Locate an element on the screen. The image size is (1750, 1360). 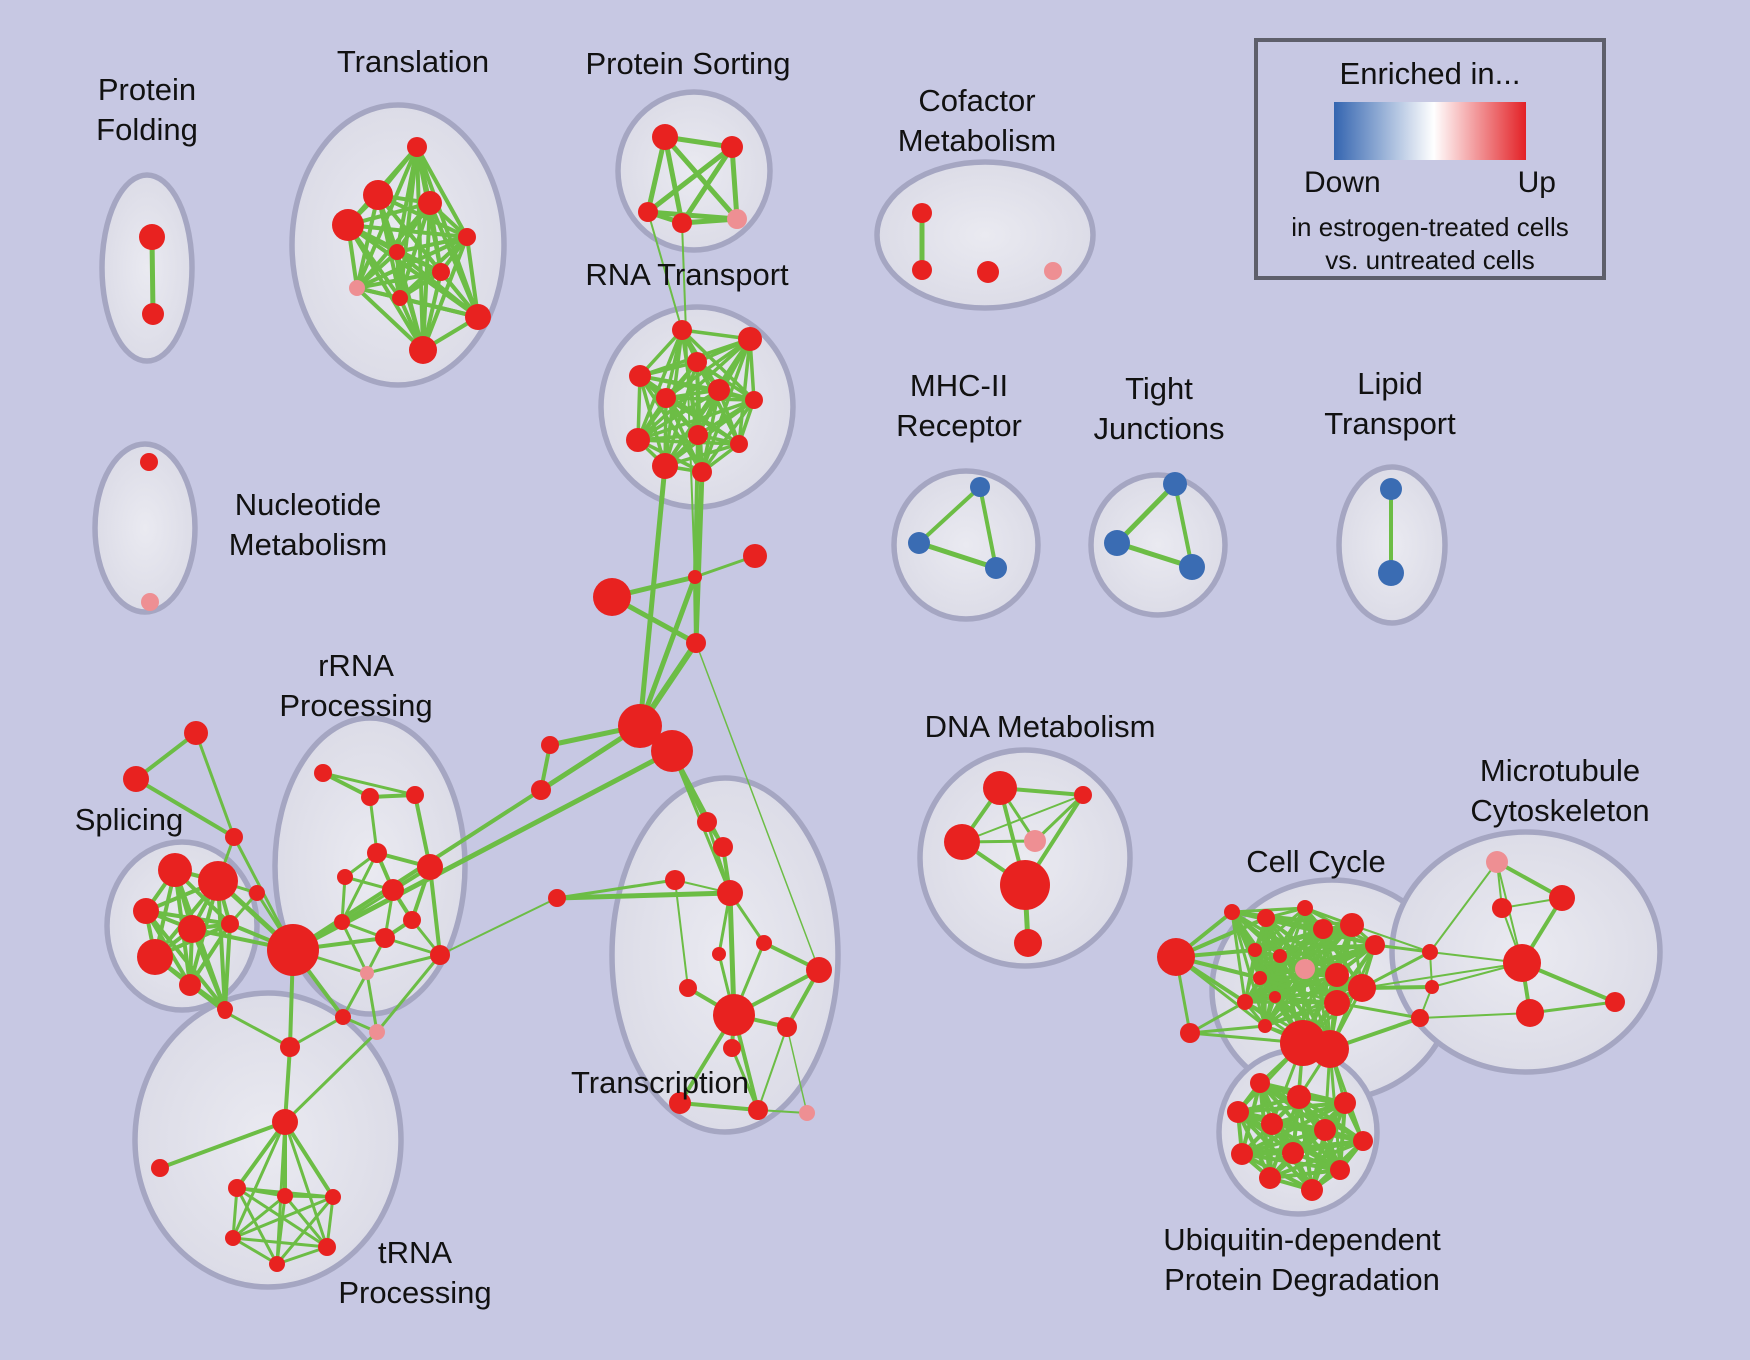
cluster-microtubule-label: Cytoskeleton is located at coordinates (1559, 810).